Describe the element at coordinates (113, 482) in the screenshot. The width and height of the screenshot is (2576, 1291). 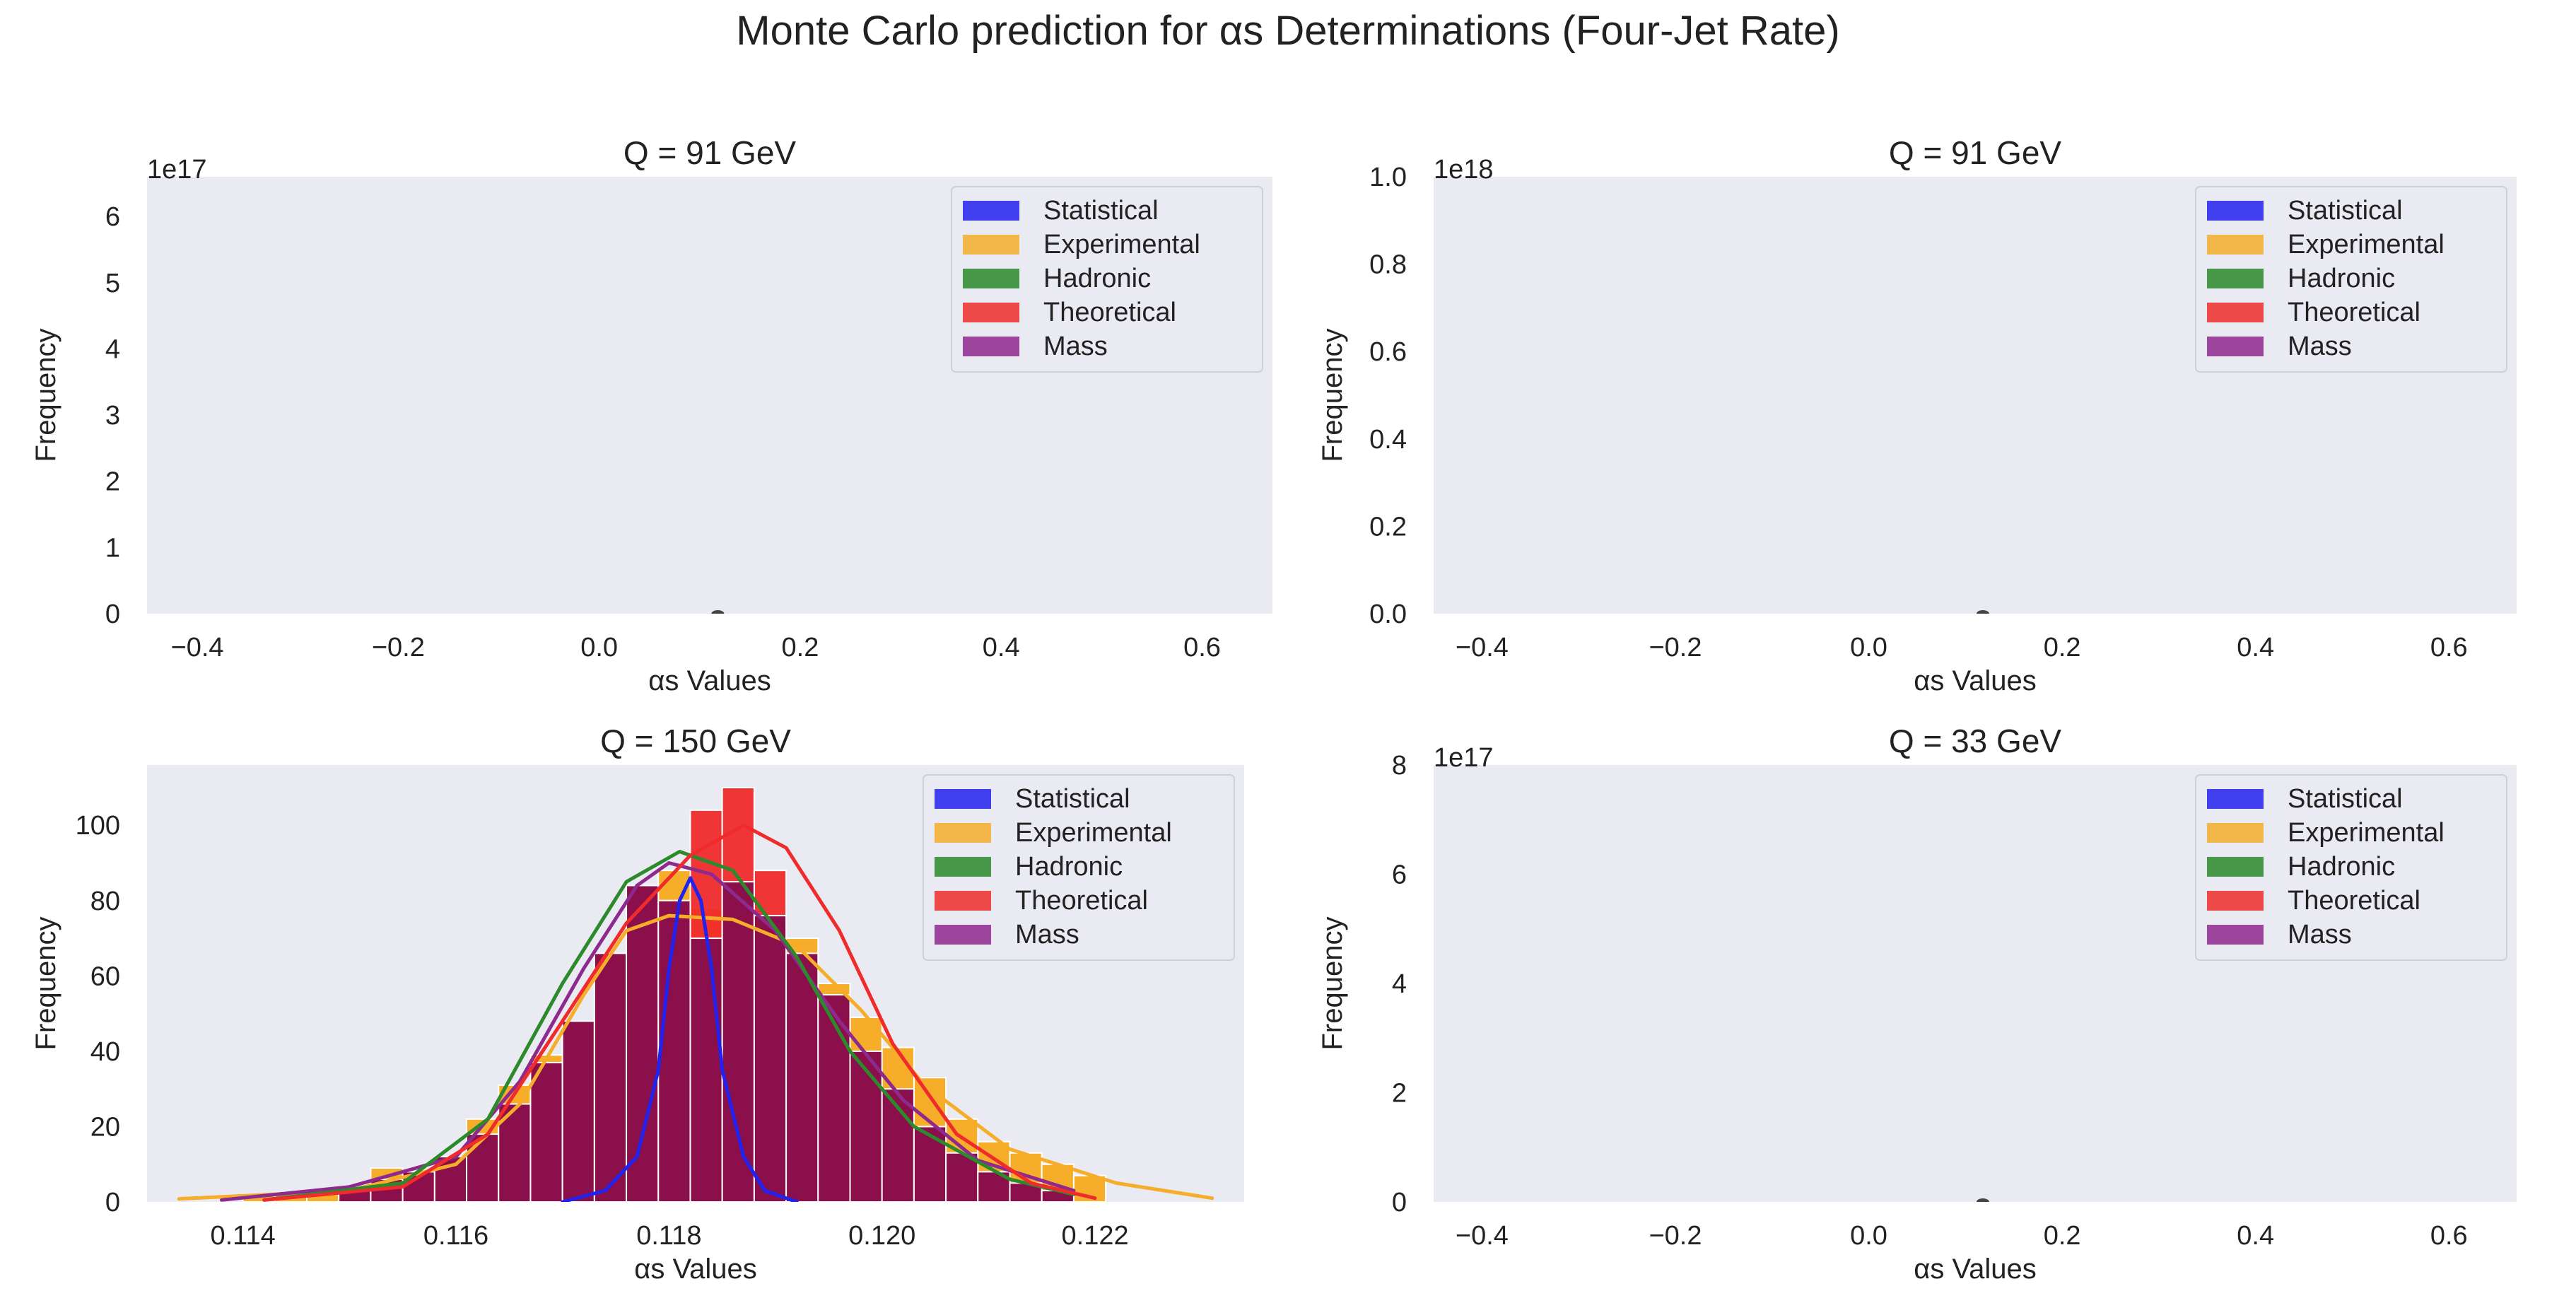
I see `y-tick-label: 2` at that location.